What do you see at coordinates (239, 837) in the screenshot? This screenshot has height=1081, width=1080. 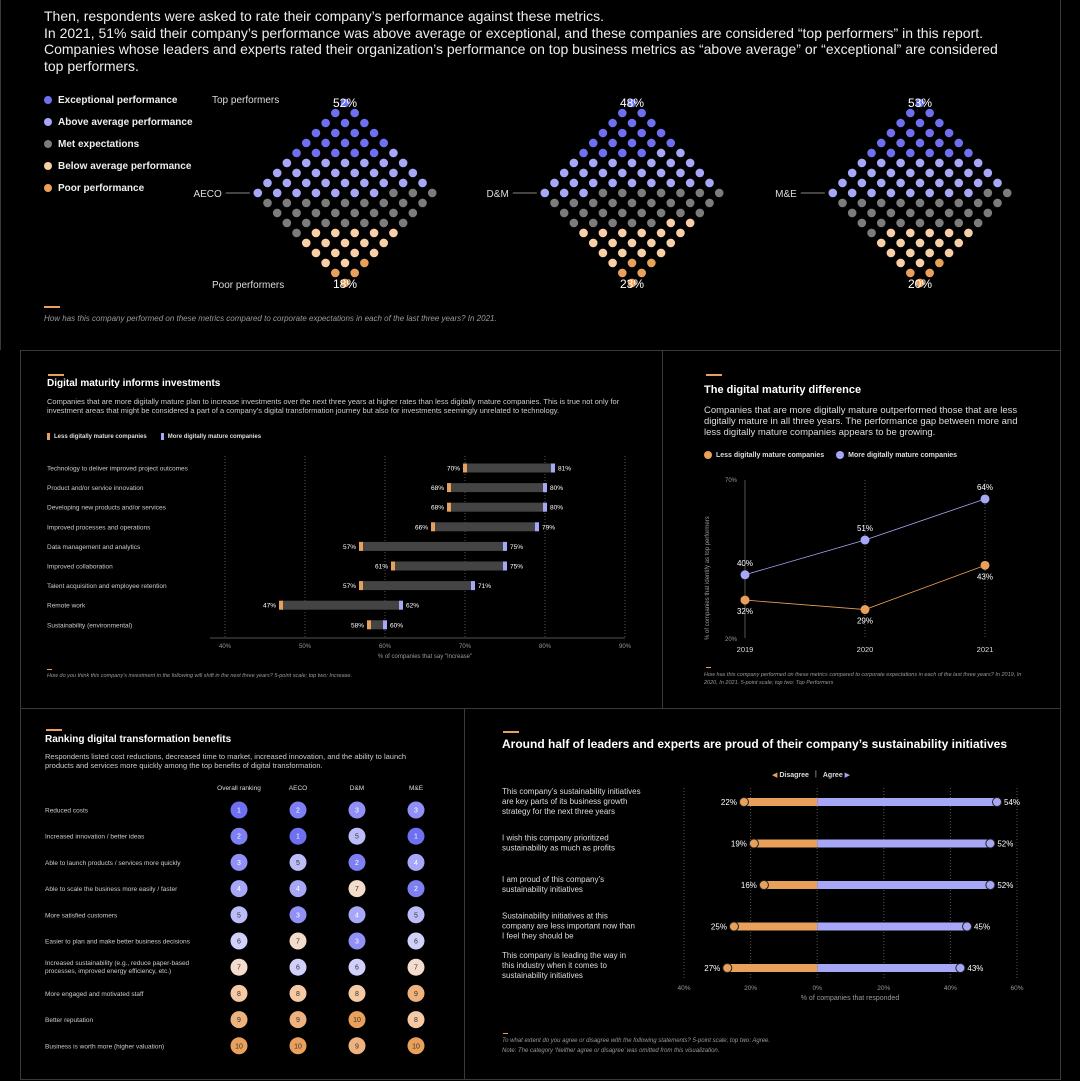 I see `ranking-value: 2` at bounding box center [239, 837].